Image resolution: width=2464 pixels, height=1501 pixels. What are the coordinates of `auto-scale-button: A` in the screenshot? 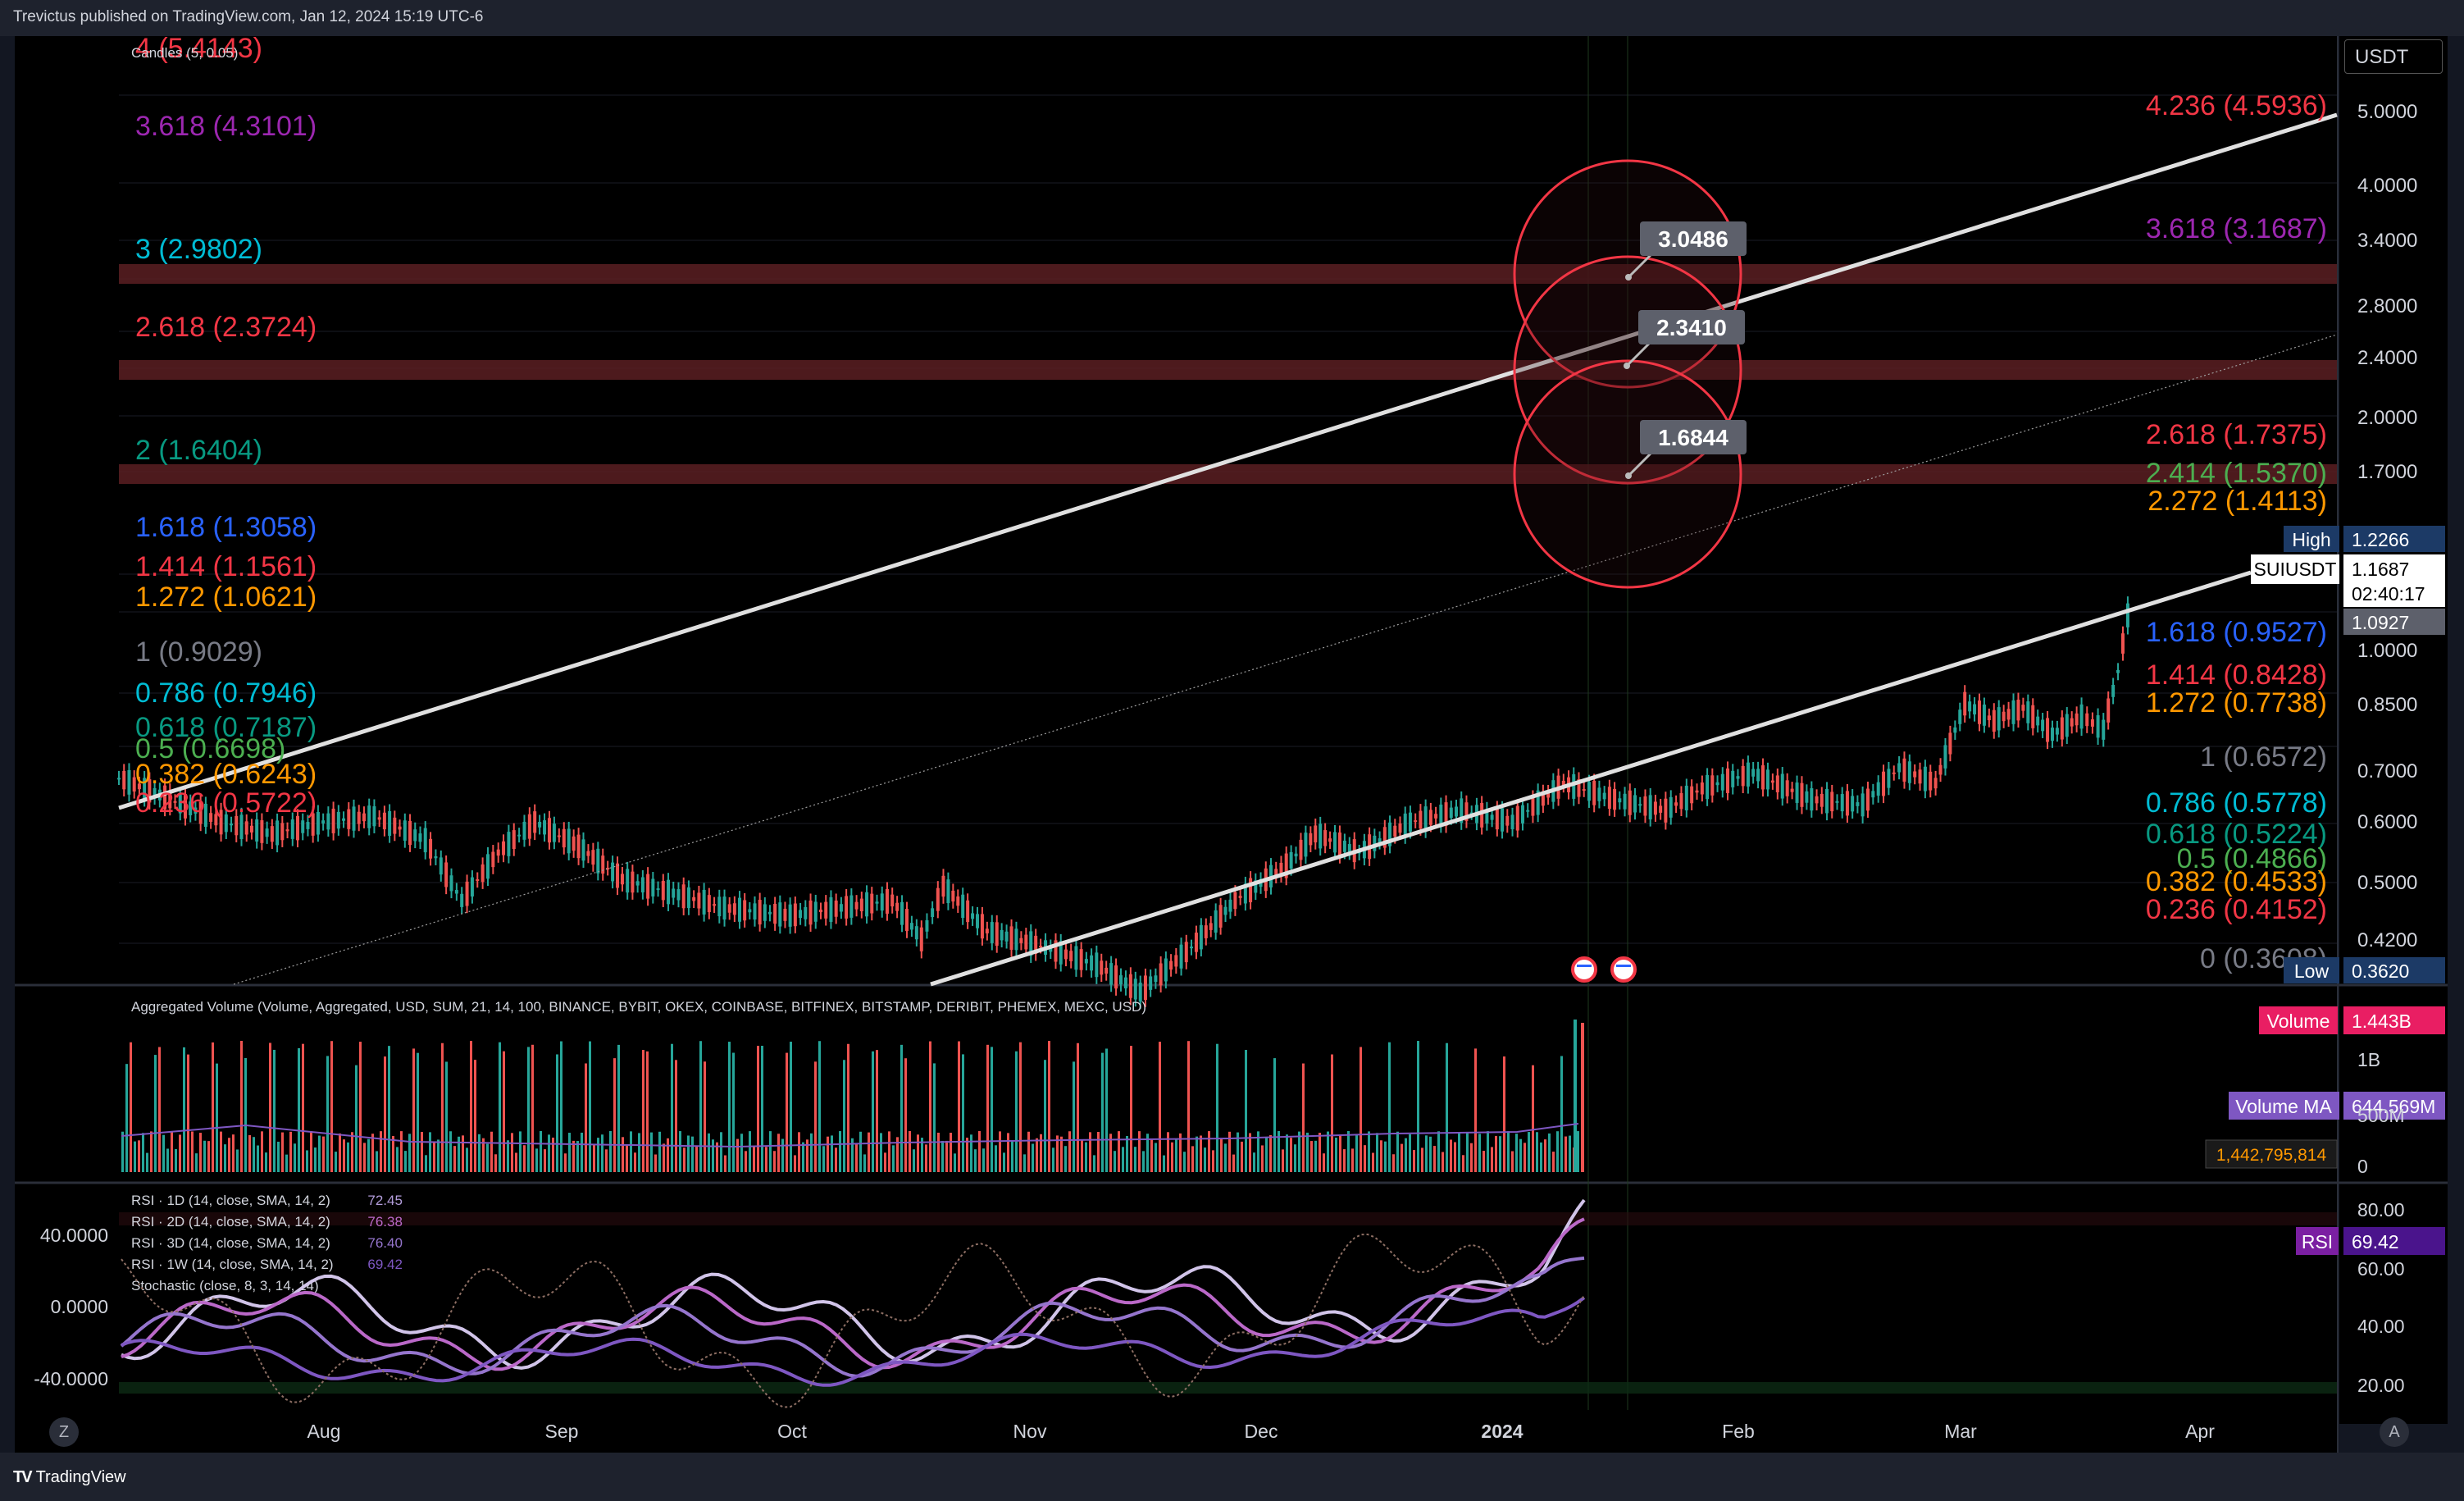 It's located at (2394, 1432).